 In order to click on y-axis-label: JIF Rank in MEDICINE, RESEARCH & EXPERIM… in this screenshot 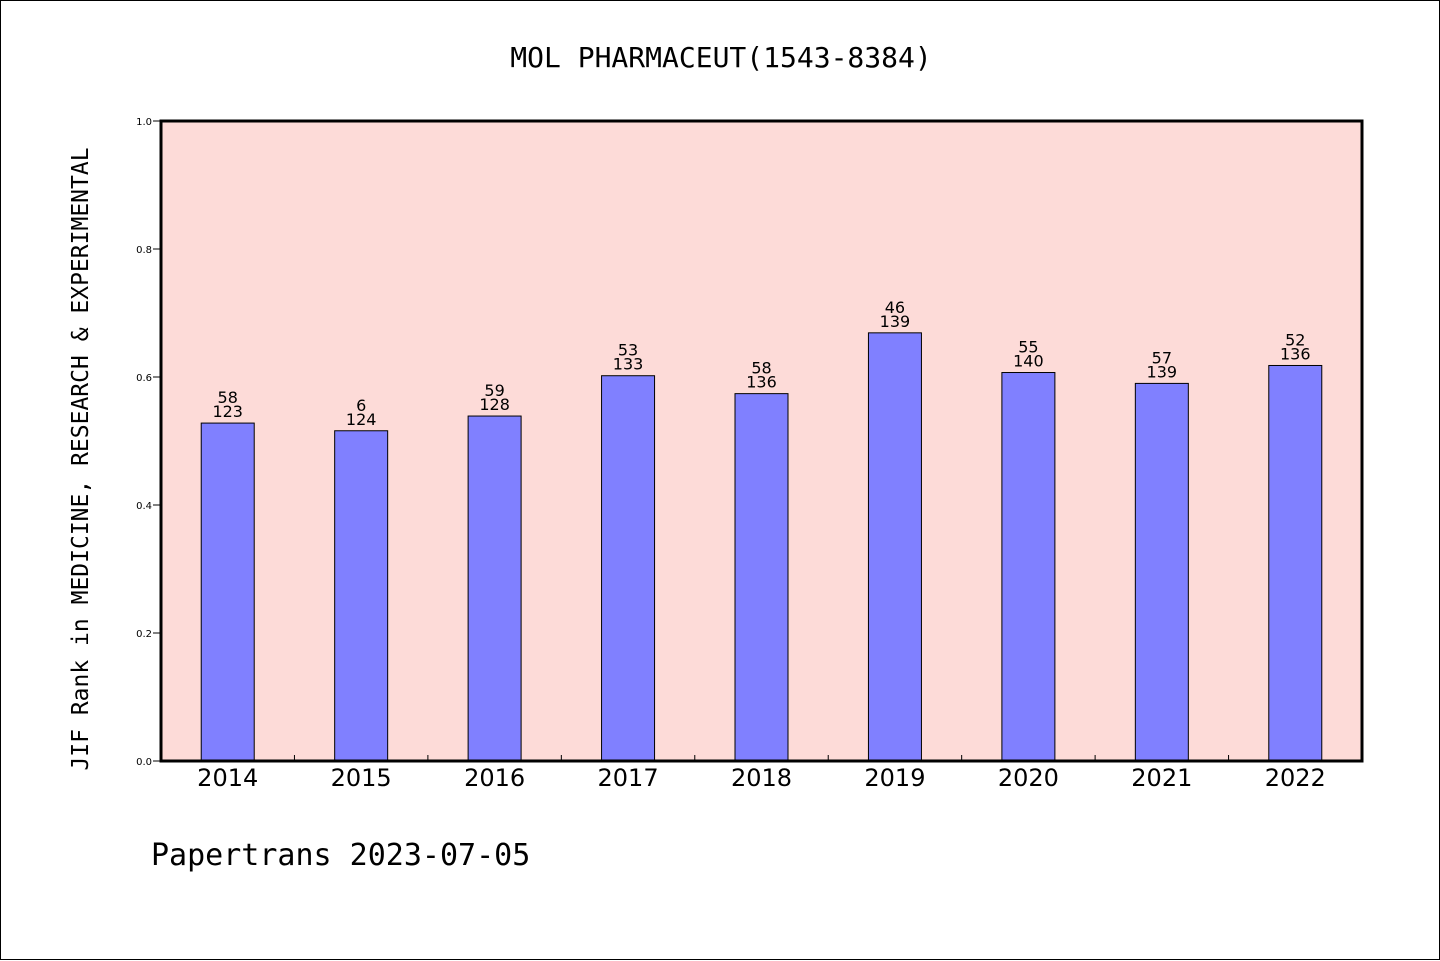, I will do `click(81, 458)`.